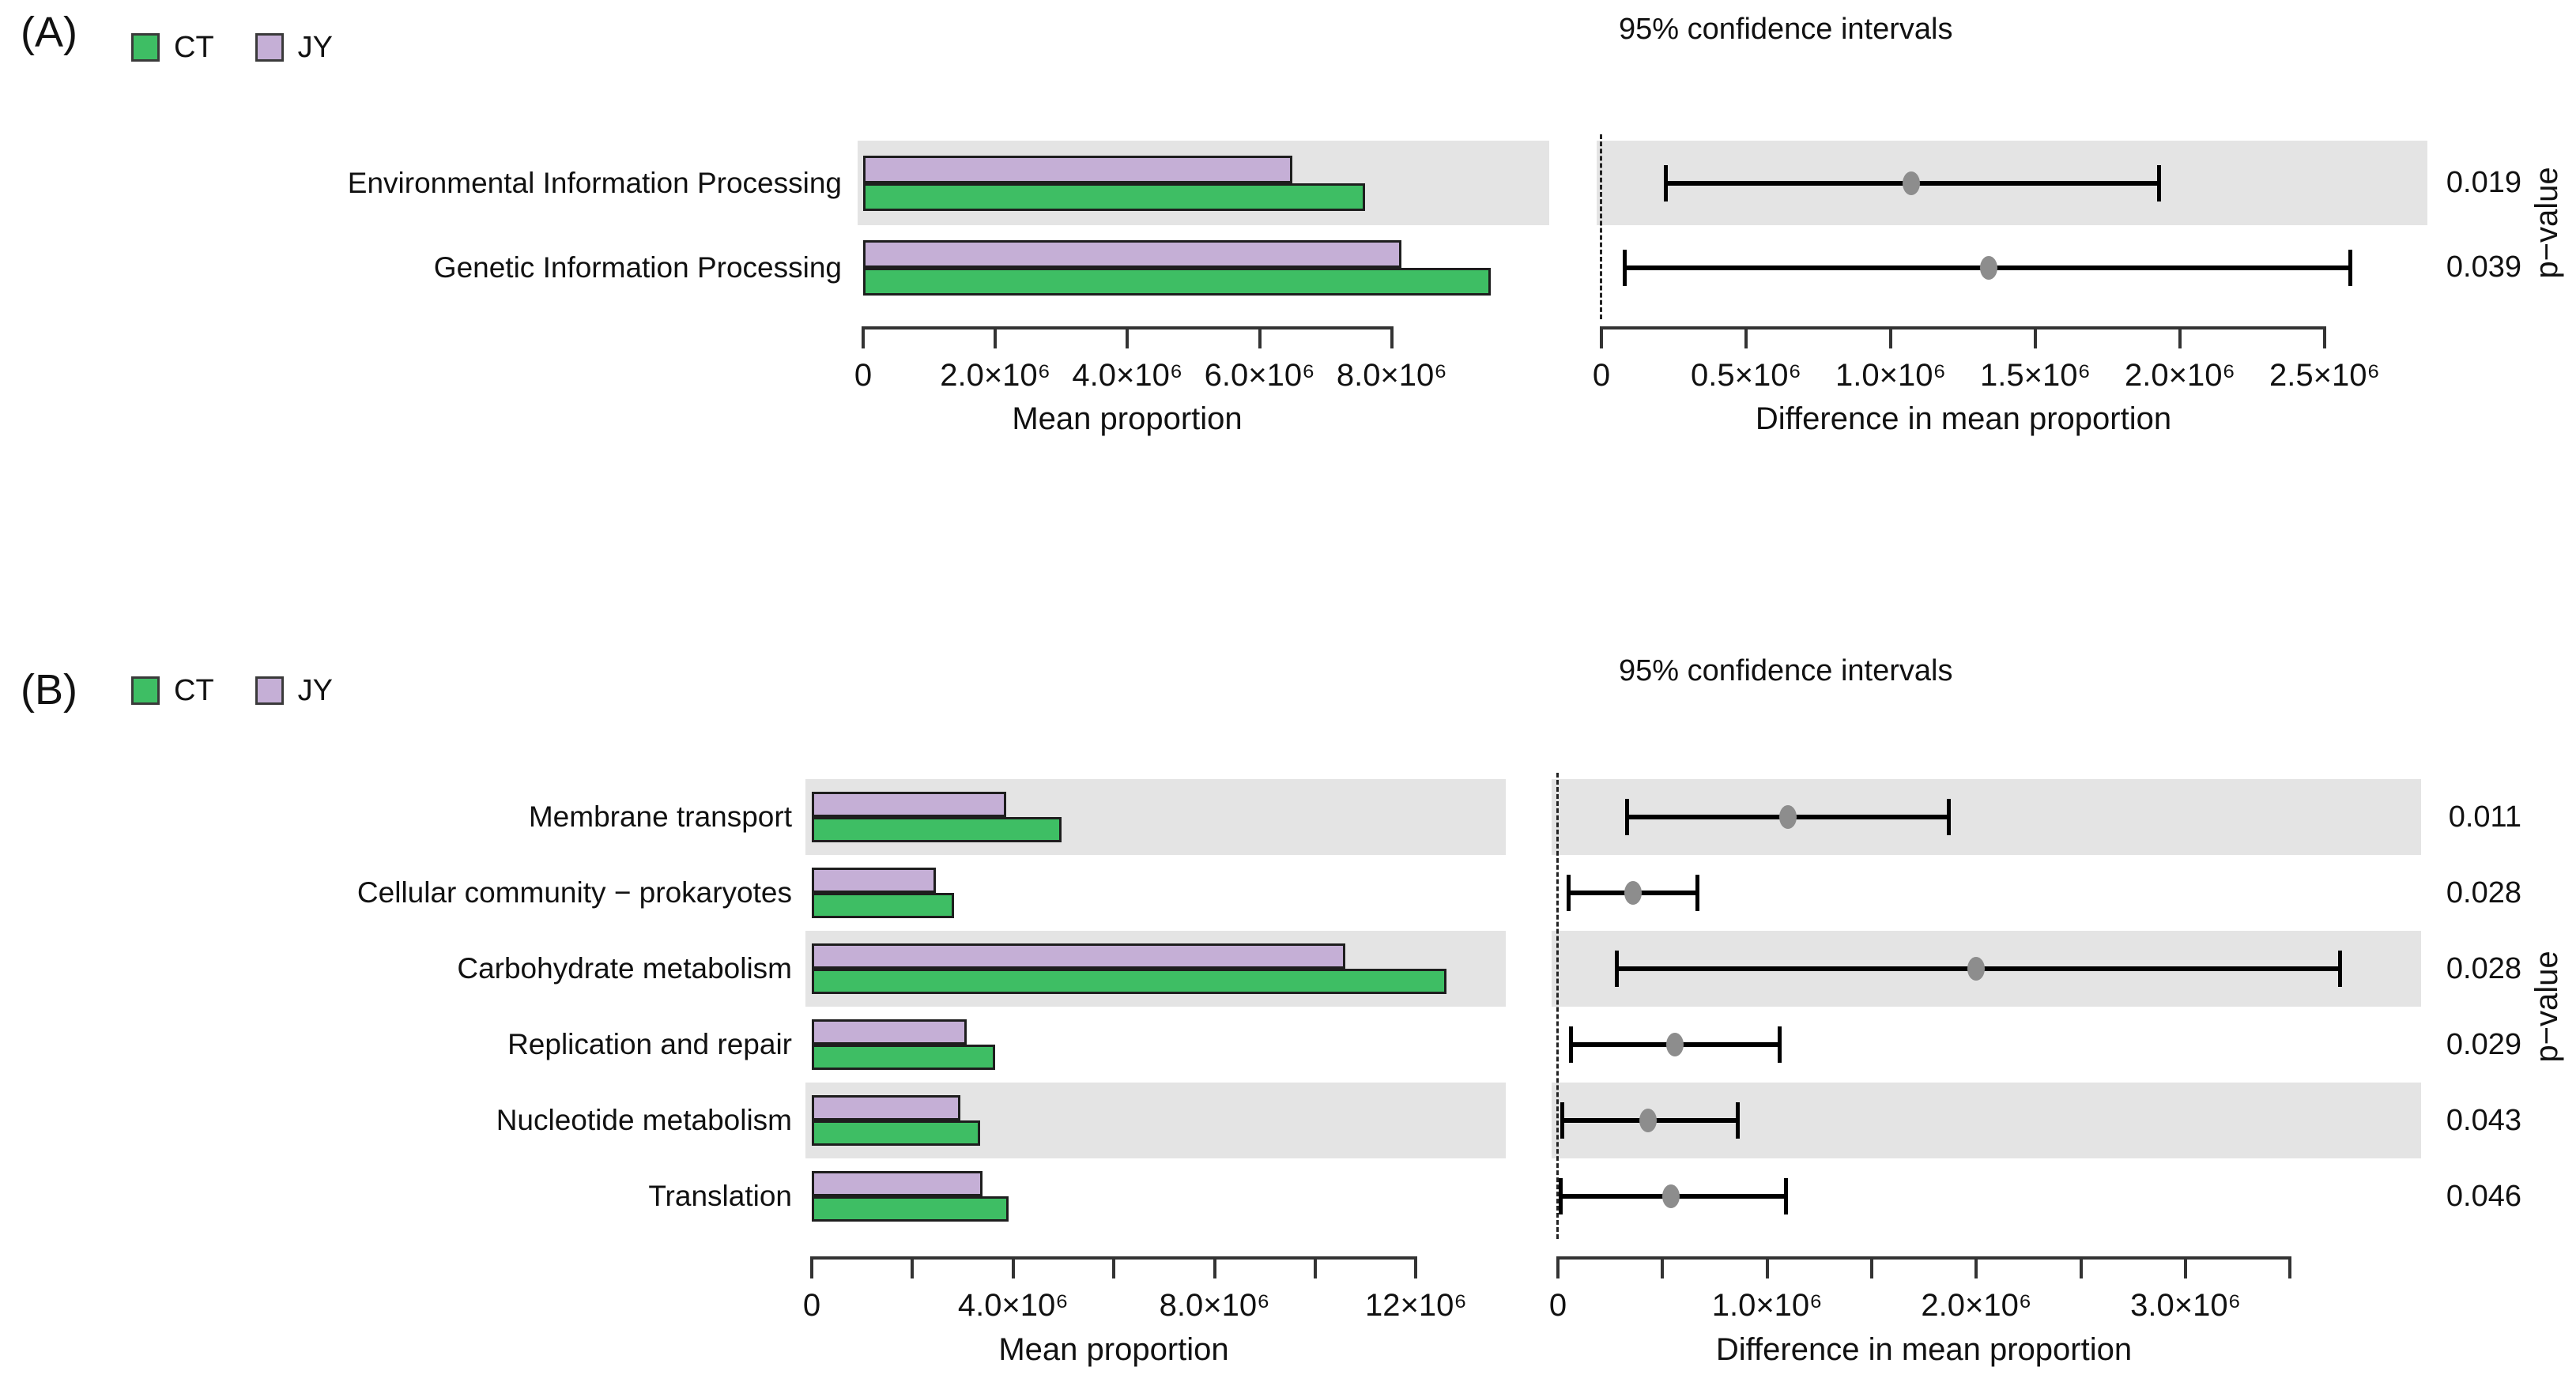 The width and height of the screenshot is (2576, 1382). What do you see at coordinates (2483, 1196) in the screenshot?
I see `p-value: 0.046` at bounding box center [2483, 1196].